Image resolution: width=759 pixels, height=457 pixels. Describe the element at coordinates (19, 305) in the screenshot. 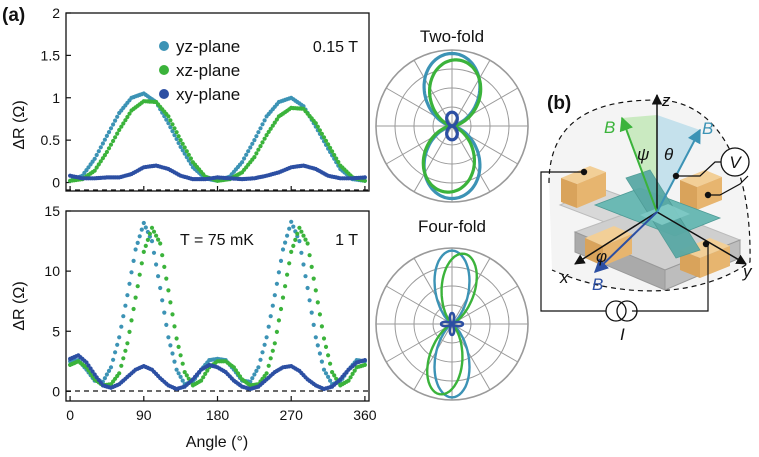

I see `bottom-y-axis-label: ΔR (Ω)` at that location.